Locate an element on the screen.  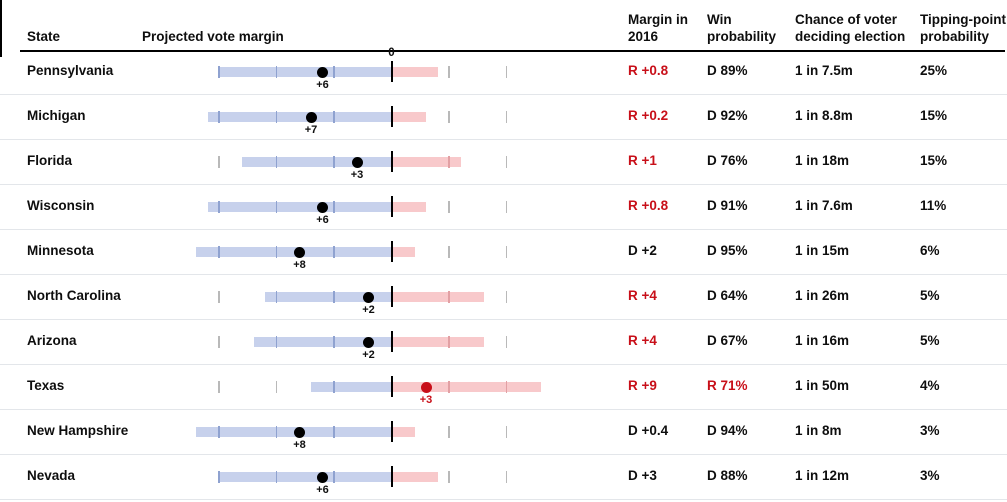
state-label: Nevada is located at coordinates (51, 475).